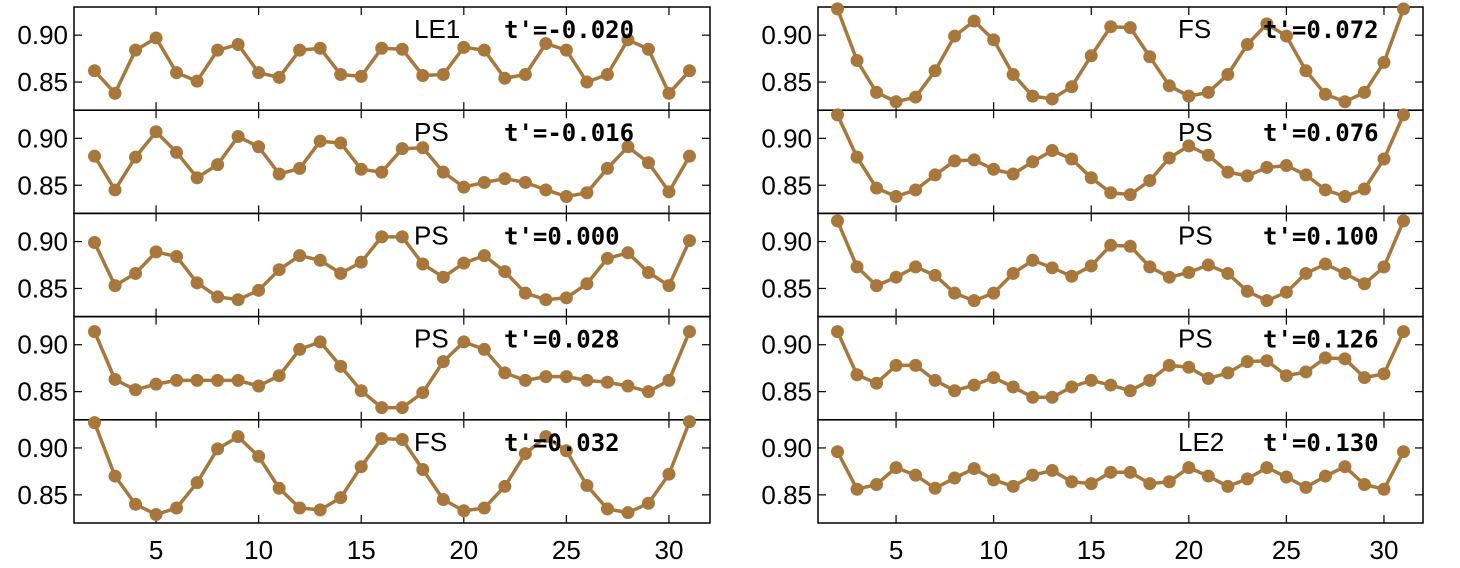  I want to click on panel-c0-p0: 0.90 0.85 LE1 t'=-0.020, so click(364, 58).